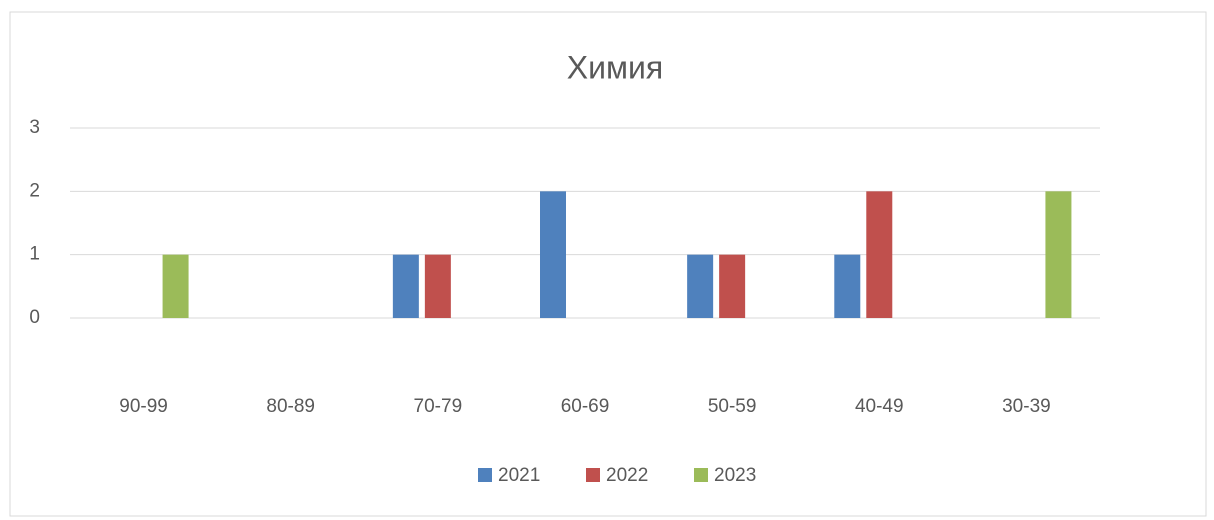  What do you see at coordinates (143, 406) in the screenshot?
I see `x-tick-label: 90-99` at bounding box center [143, 406].